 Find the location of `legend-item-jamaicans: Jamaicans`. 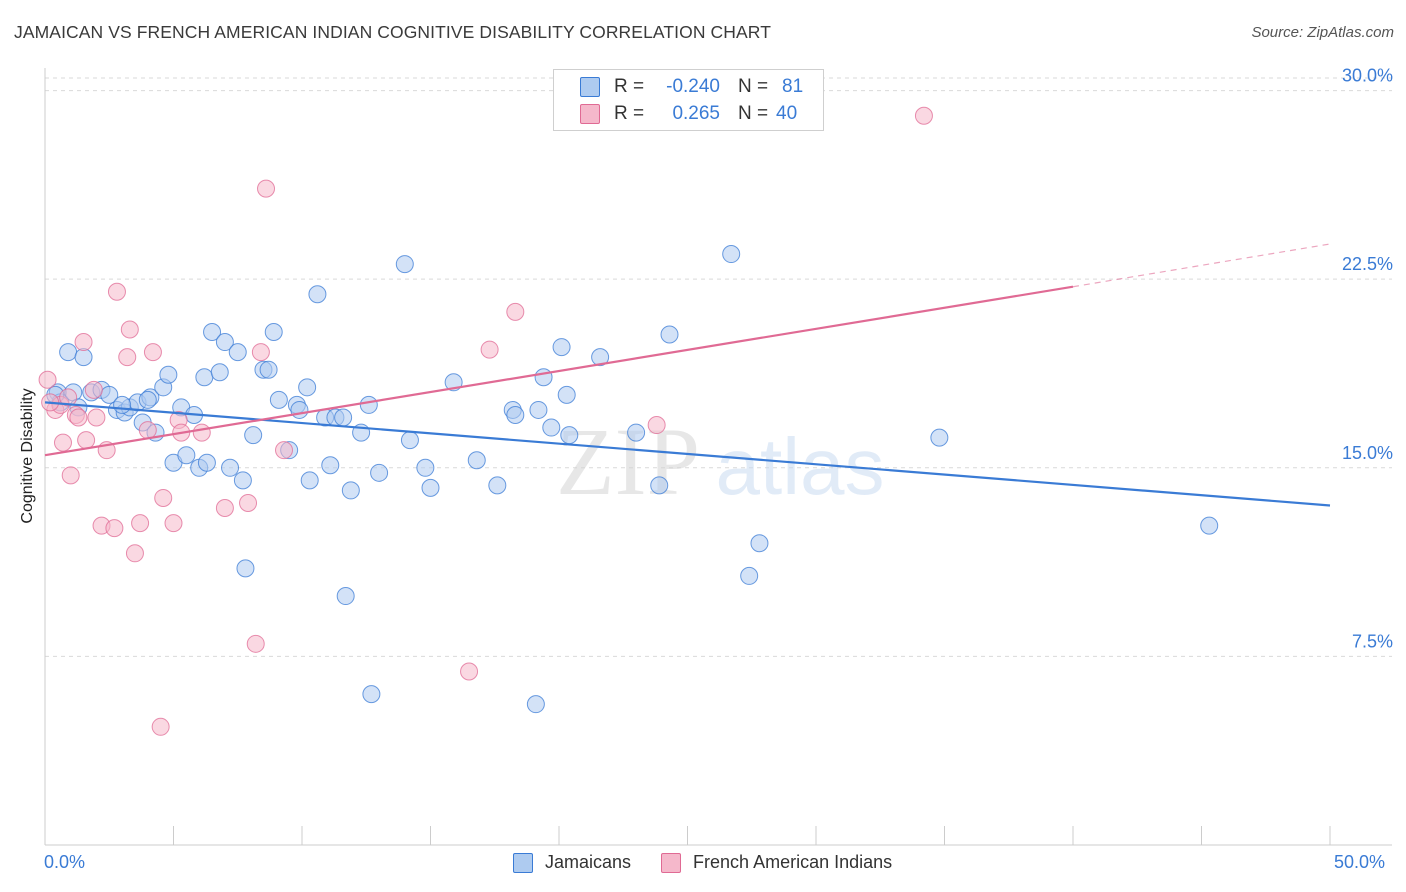

legend-item-jamaicans: Jamaicans is located at coordinates (572, 862).